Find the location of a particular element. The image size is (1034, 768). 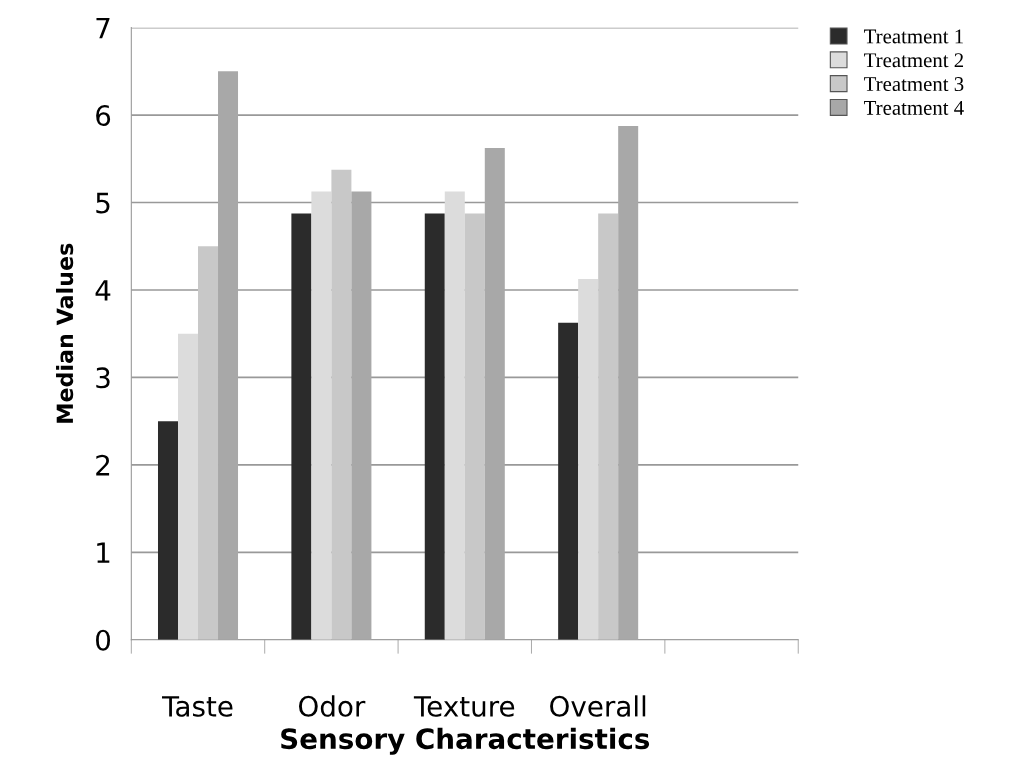

legend-label: Treatment 1 is located at coordinates (913, 36).